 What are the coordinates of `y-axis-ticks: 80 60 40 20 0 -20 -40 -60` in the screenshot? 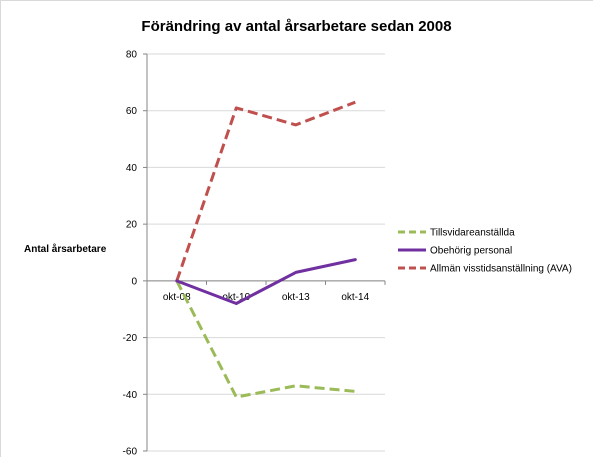 It's located at (135, 253).